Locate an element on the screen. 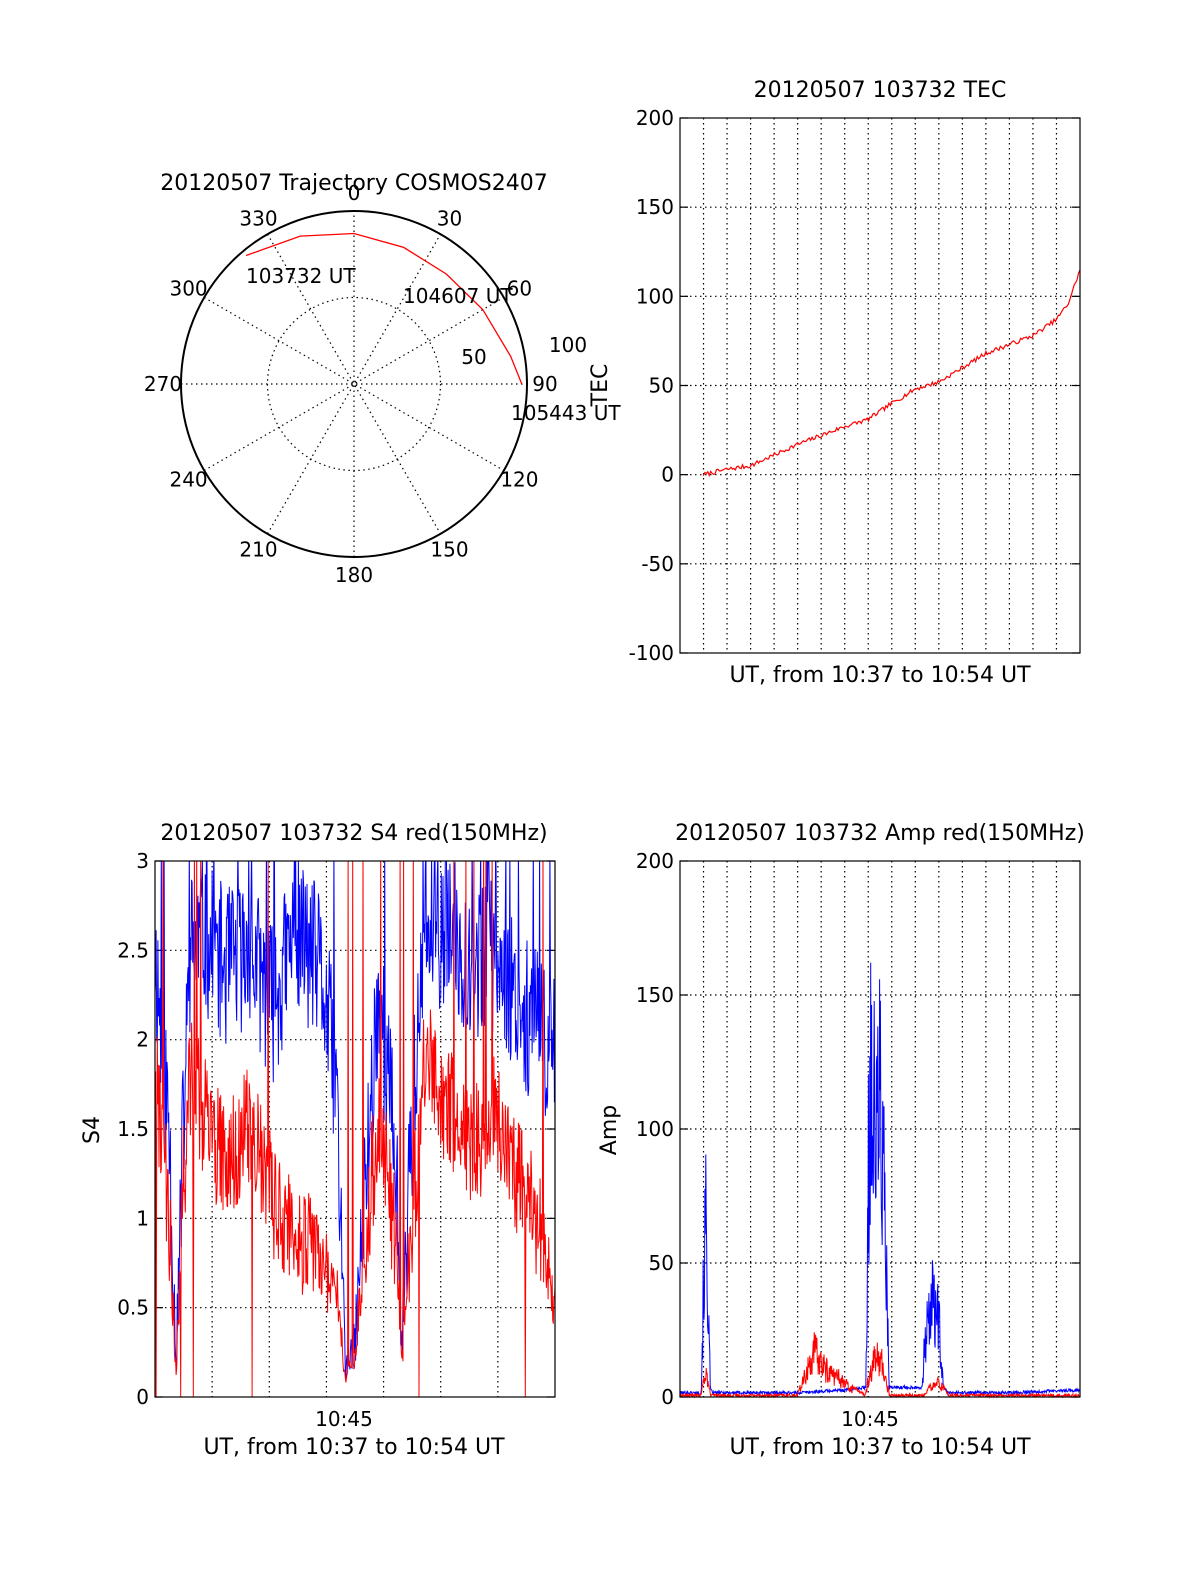 The height and width of the screenshot is (1575, 1200). polar-azimuth-label: 90 is located at coordinates (544, 384).